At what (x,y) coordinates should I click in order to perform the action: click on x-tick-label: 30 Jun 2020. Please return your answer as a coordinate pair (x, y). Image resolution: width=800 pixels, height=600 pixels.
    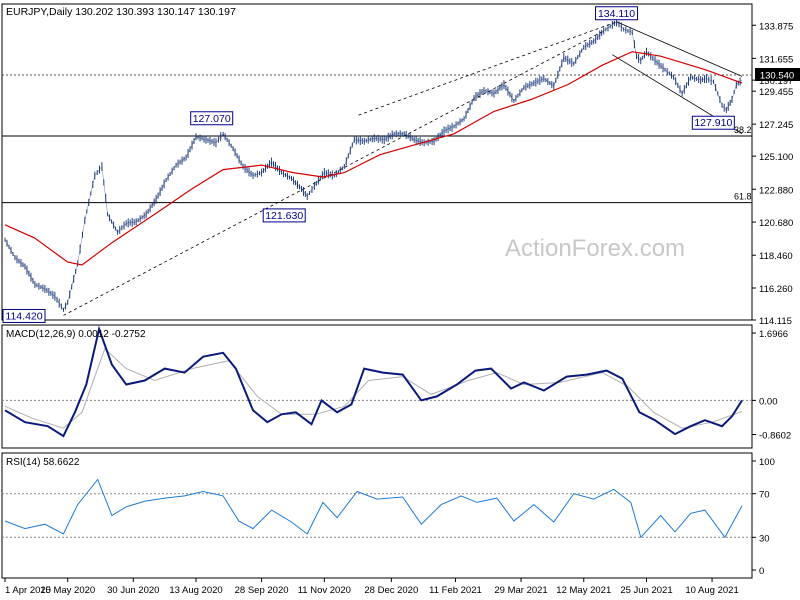
    Looking at the image, I should click on (133, 590).